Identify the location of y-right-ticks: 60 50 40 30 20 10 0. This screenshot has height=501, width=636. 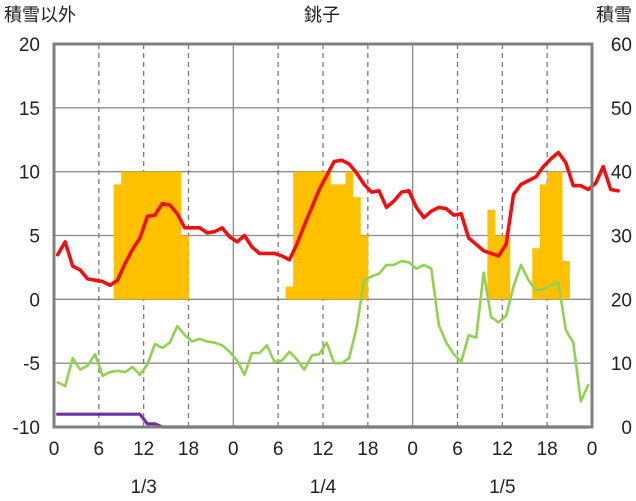
(621, 237).